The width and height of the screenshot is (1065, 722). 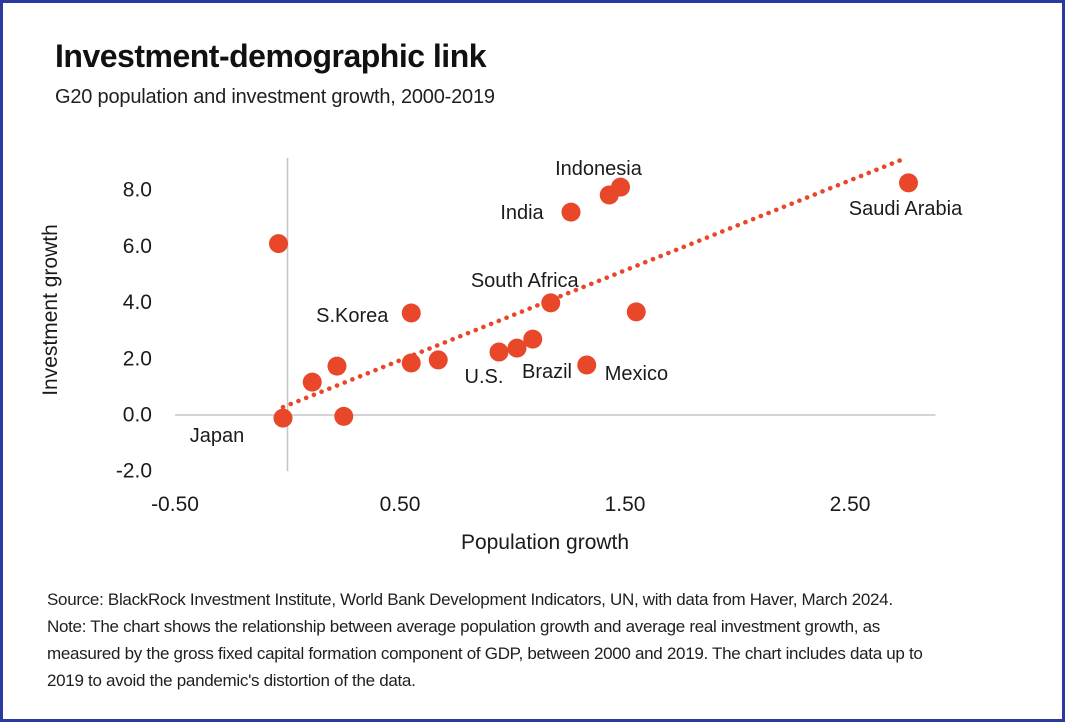 I want to click on country-label: Mexico, so click(x=636, y=374).